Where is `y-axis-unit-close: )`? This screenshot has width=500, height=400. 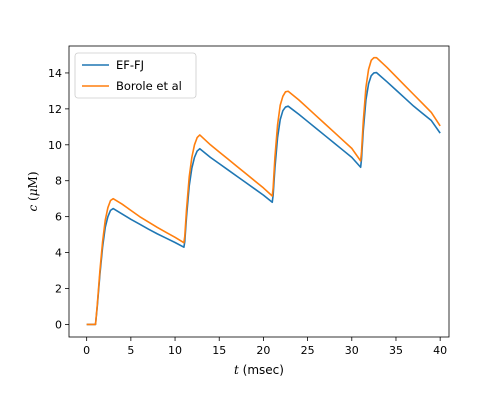 y-axis-unit-close: ) is located at coordinates (33, 173).